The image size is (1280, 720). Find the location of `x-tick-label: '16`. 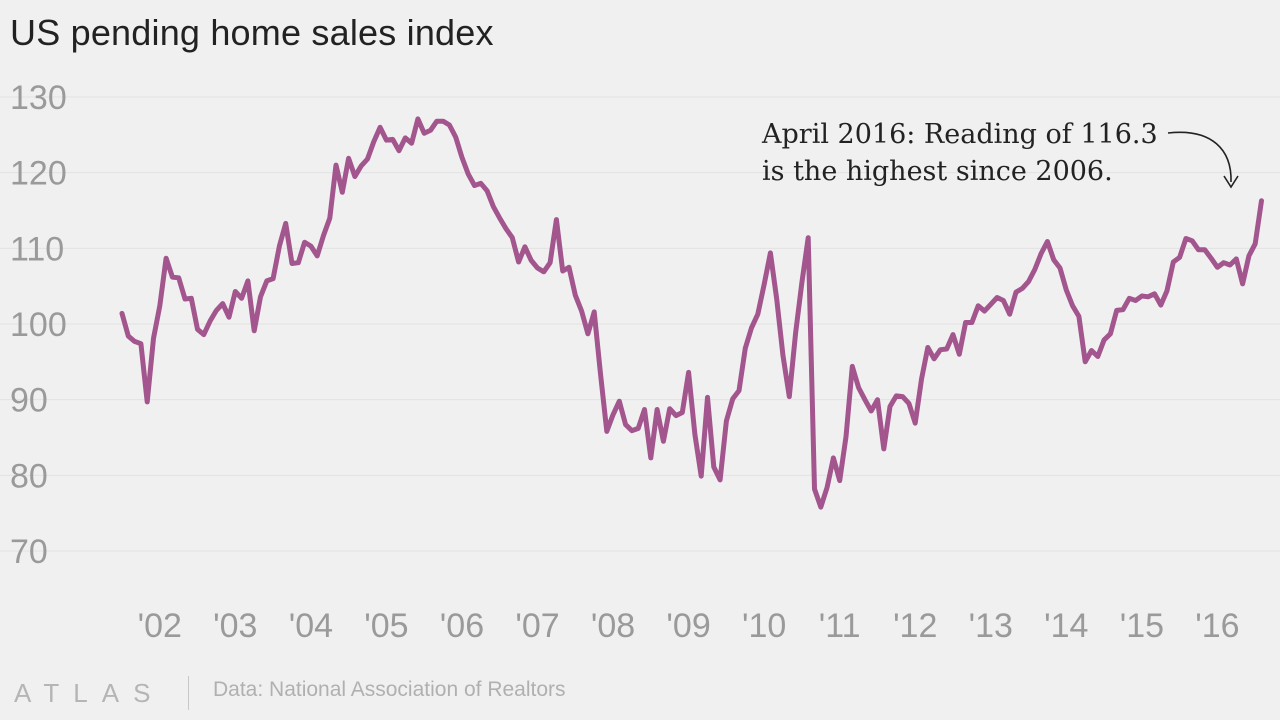

x-tick-label: '16 is located at coordinates (1217, 626).